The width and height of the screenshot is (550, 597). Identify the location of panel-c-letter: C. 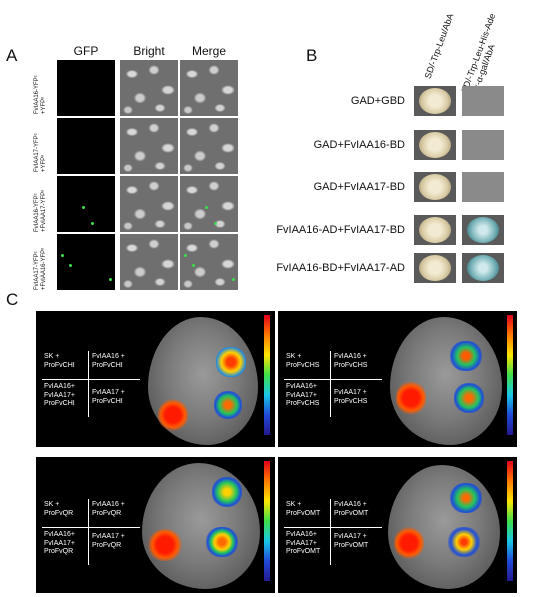
(12, 299).